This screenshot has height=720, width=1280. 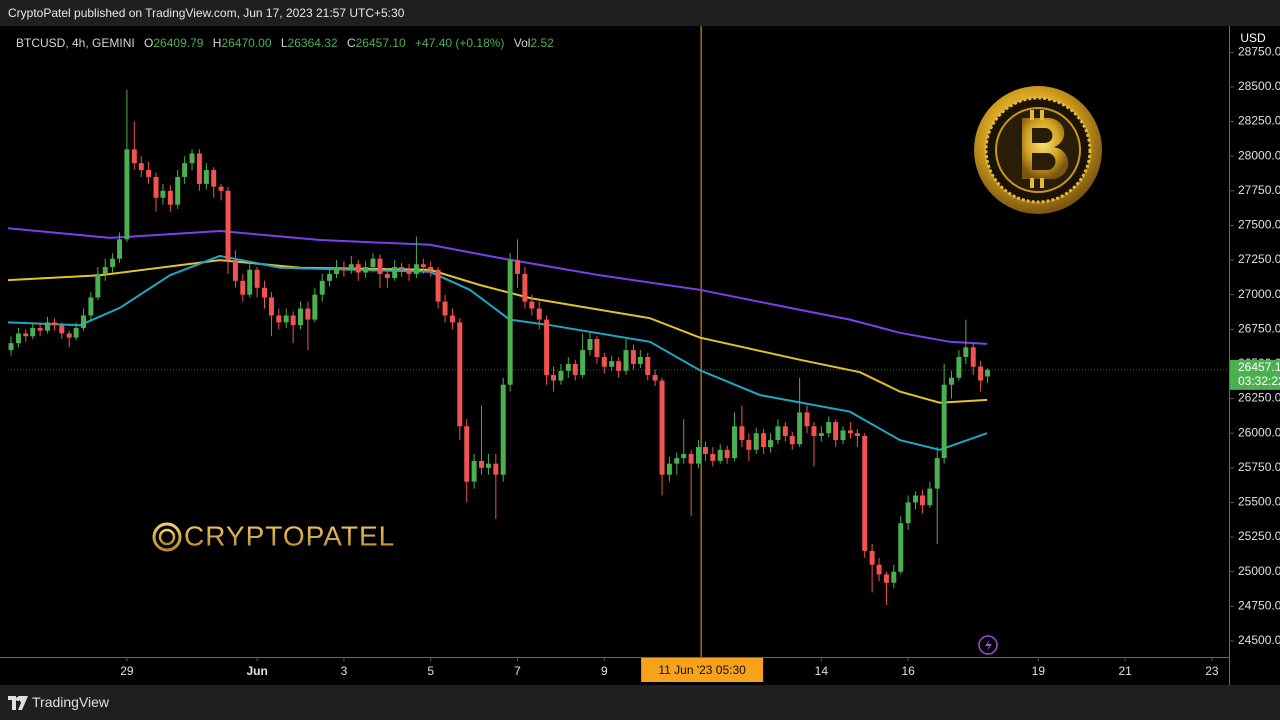 I want to click on low-value: 26364.32, so click(x=312, y=43).